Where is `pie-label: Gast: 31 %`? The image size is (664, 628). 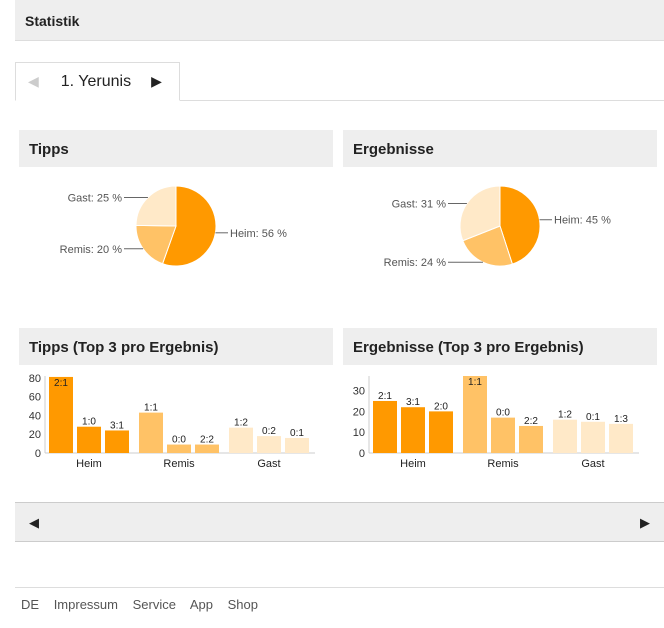 pie-label: Gast: 31 % is located at coordinates (419, 205).